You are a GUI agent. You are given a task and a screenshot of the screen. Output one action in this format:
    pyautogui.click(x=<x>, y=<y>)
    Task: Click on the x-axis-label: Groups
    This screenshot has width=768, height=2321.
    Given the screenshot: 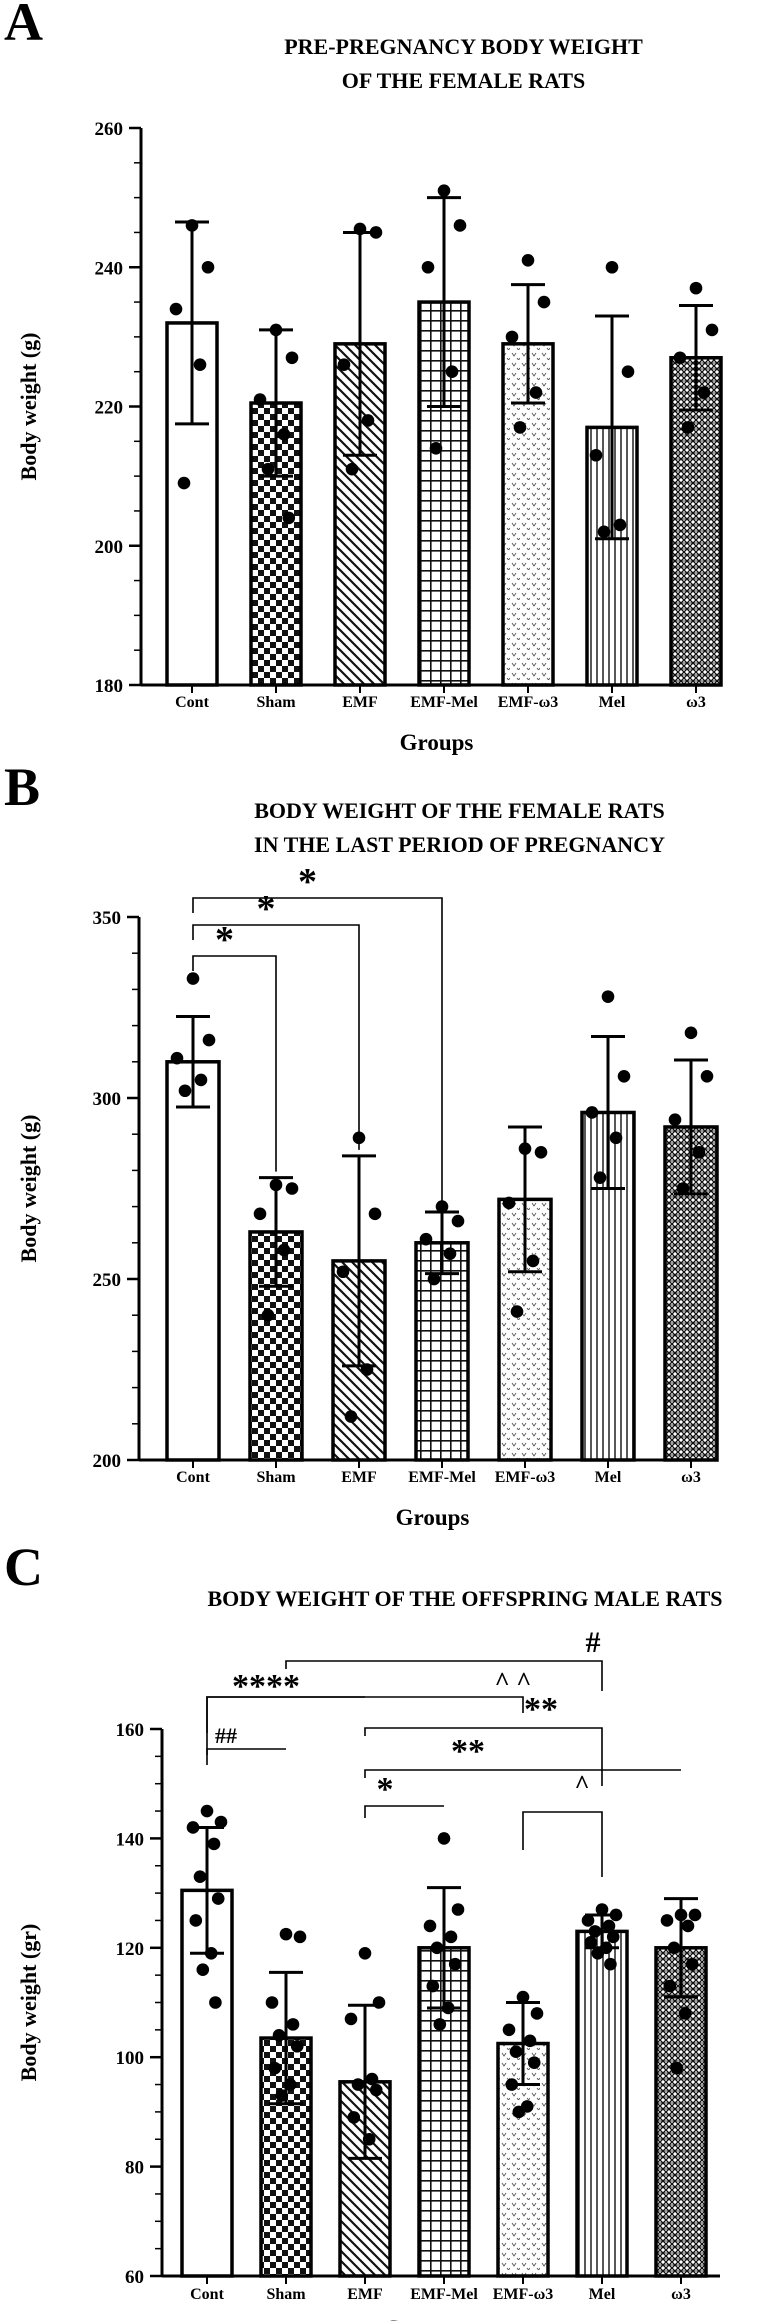 What is the action you would take?
    pyautogui.click(x=433, y=1517)
    